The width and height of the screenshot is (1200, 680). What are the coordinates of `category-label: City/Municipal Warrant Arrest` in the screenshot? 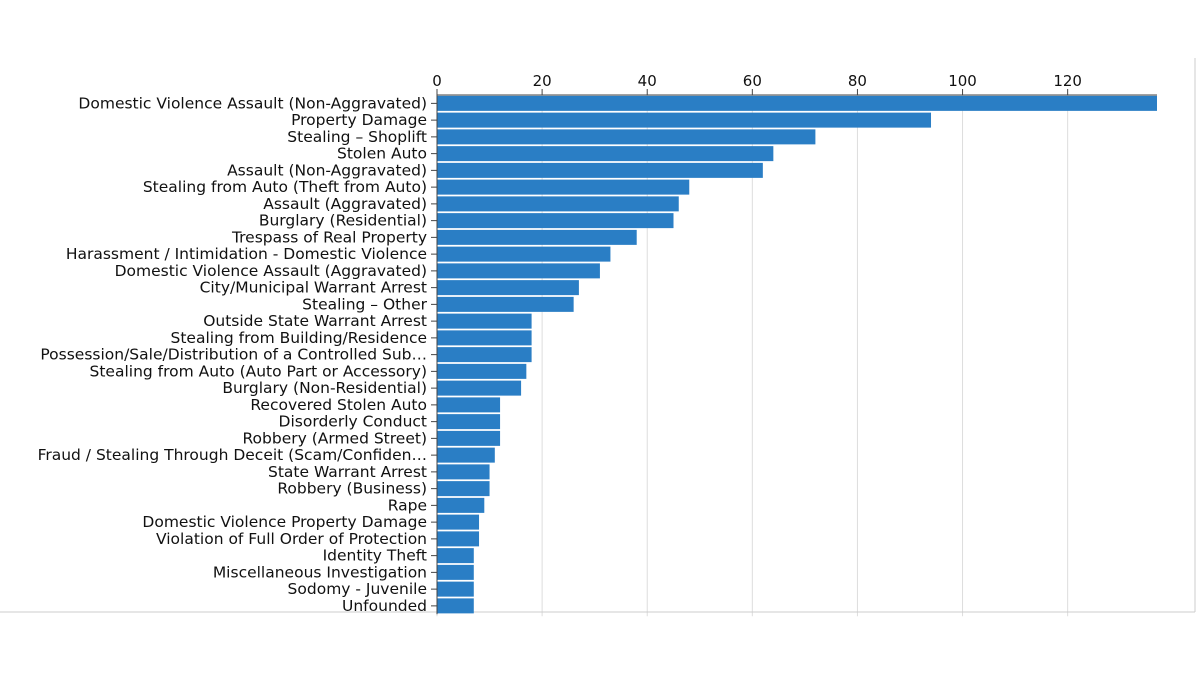 It's located at (313, 288).